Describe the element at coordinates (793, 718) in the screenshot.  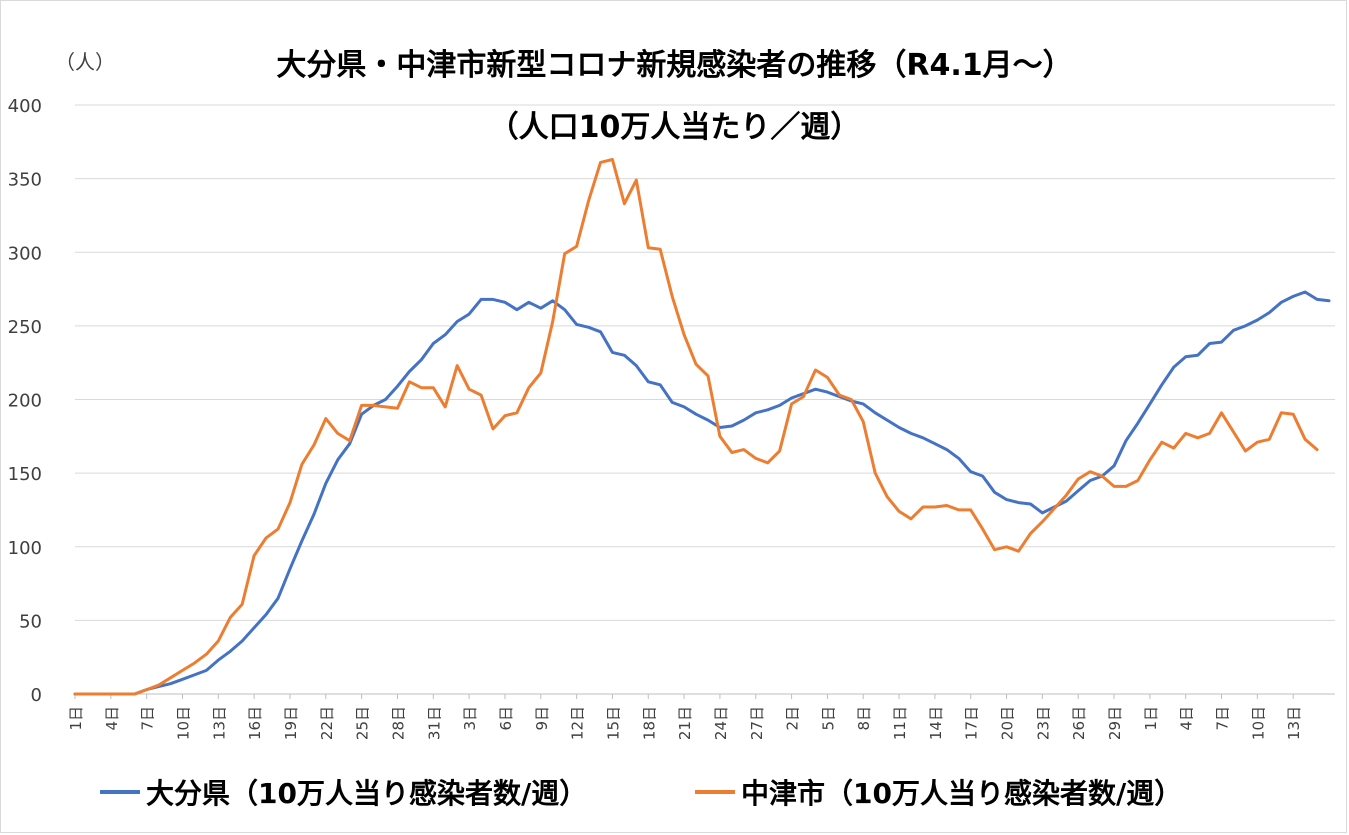
I see `x-tick-label: 2日` at that location.